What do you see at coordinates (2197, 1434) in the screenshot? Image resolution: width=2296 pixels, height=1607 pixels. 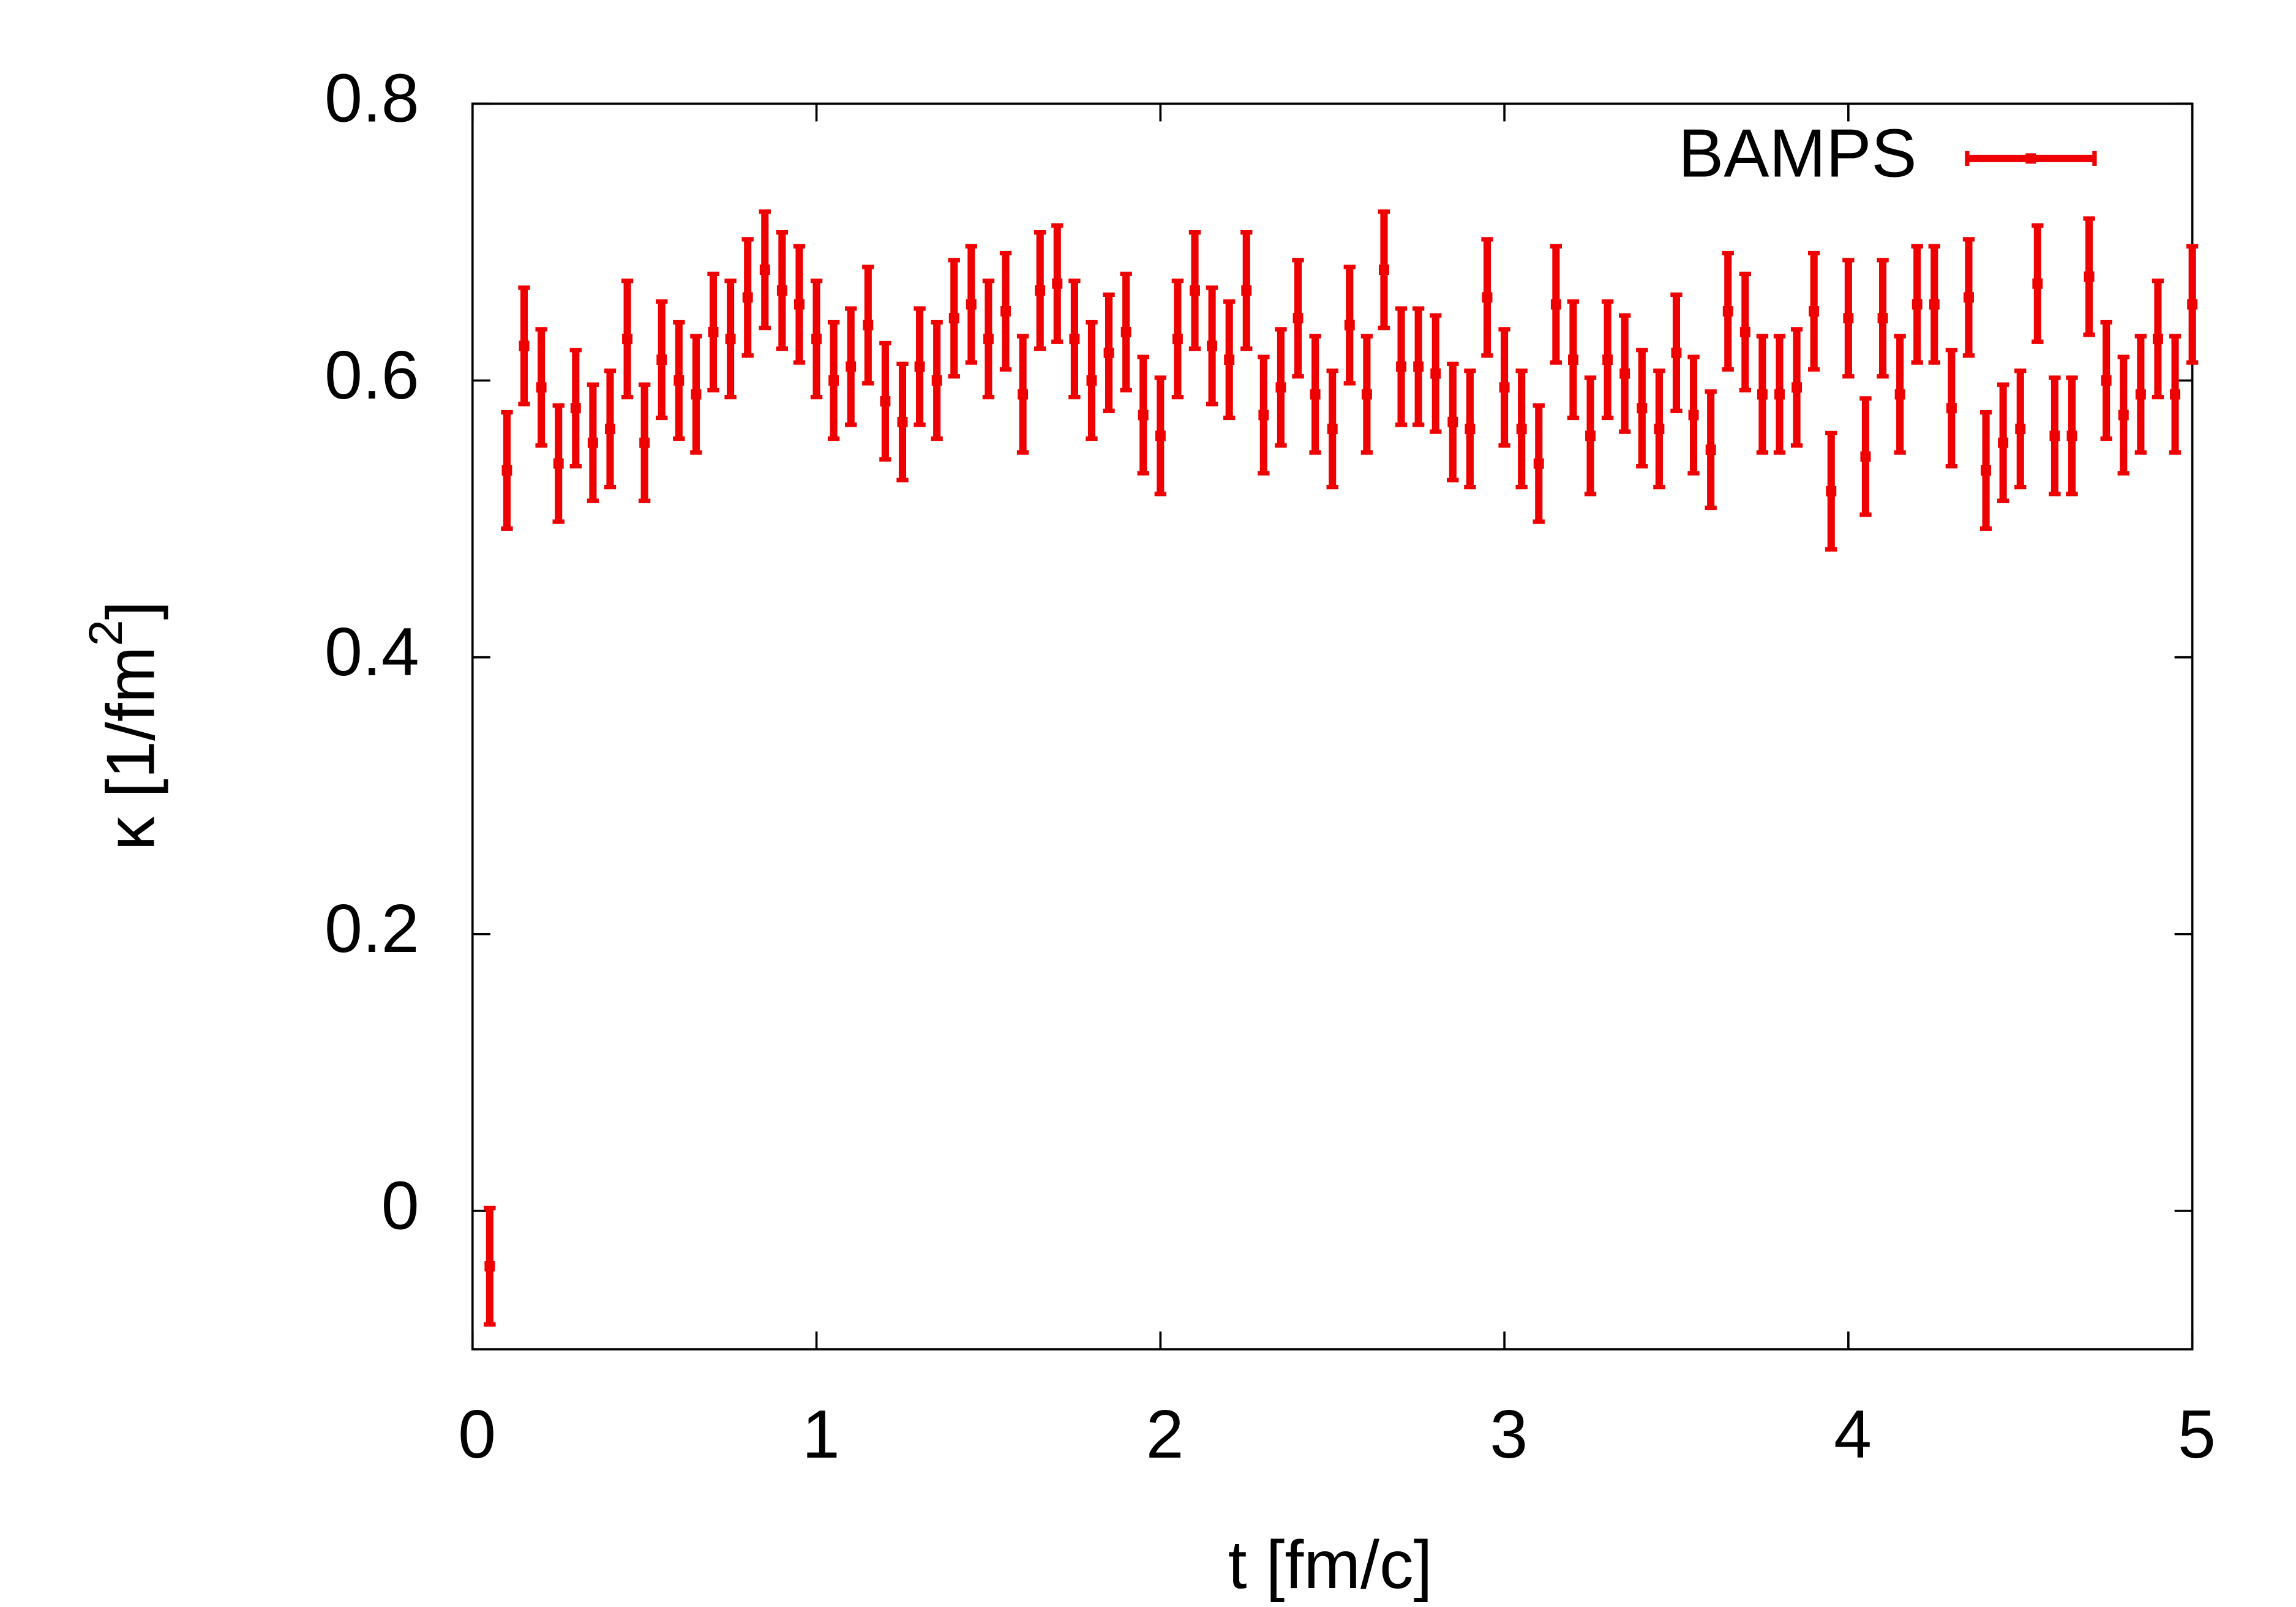 I see `x-tick-label: 5` at bounding box center [2197, 1434].